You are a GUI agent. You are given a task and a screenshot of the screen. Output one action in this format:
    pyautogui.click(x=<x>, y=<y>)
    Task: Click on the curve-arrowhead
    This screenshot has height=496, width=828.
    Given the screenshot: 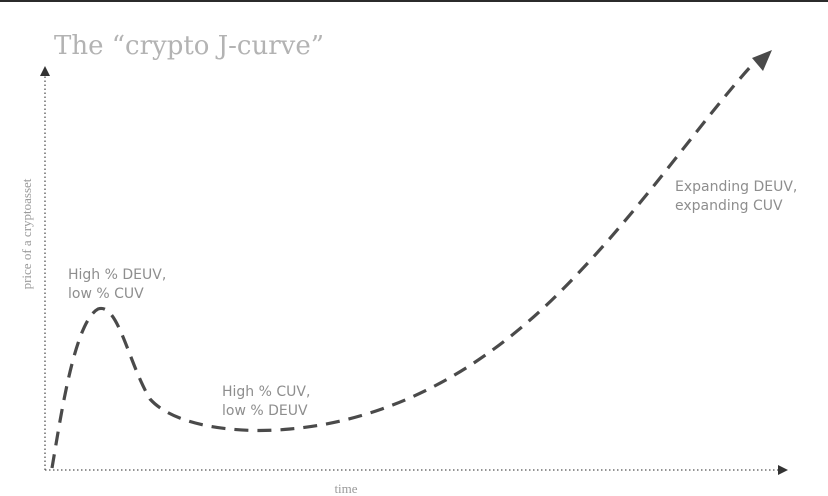 What is the action you would take?
    pyautogui.click(x=762, y=60)
    